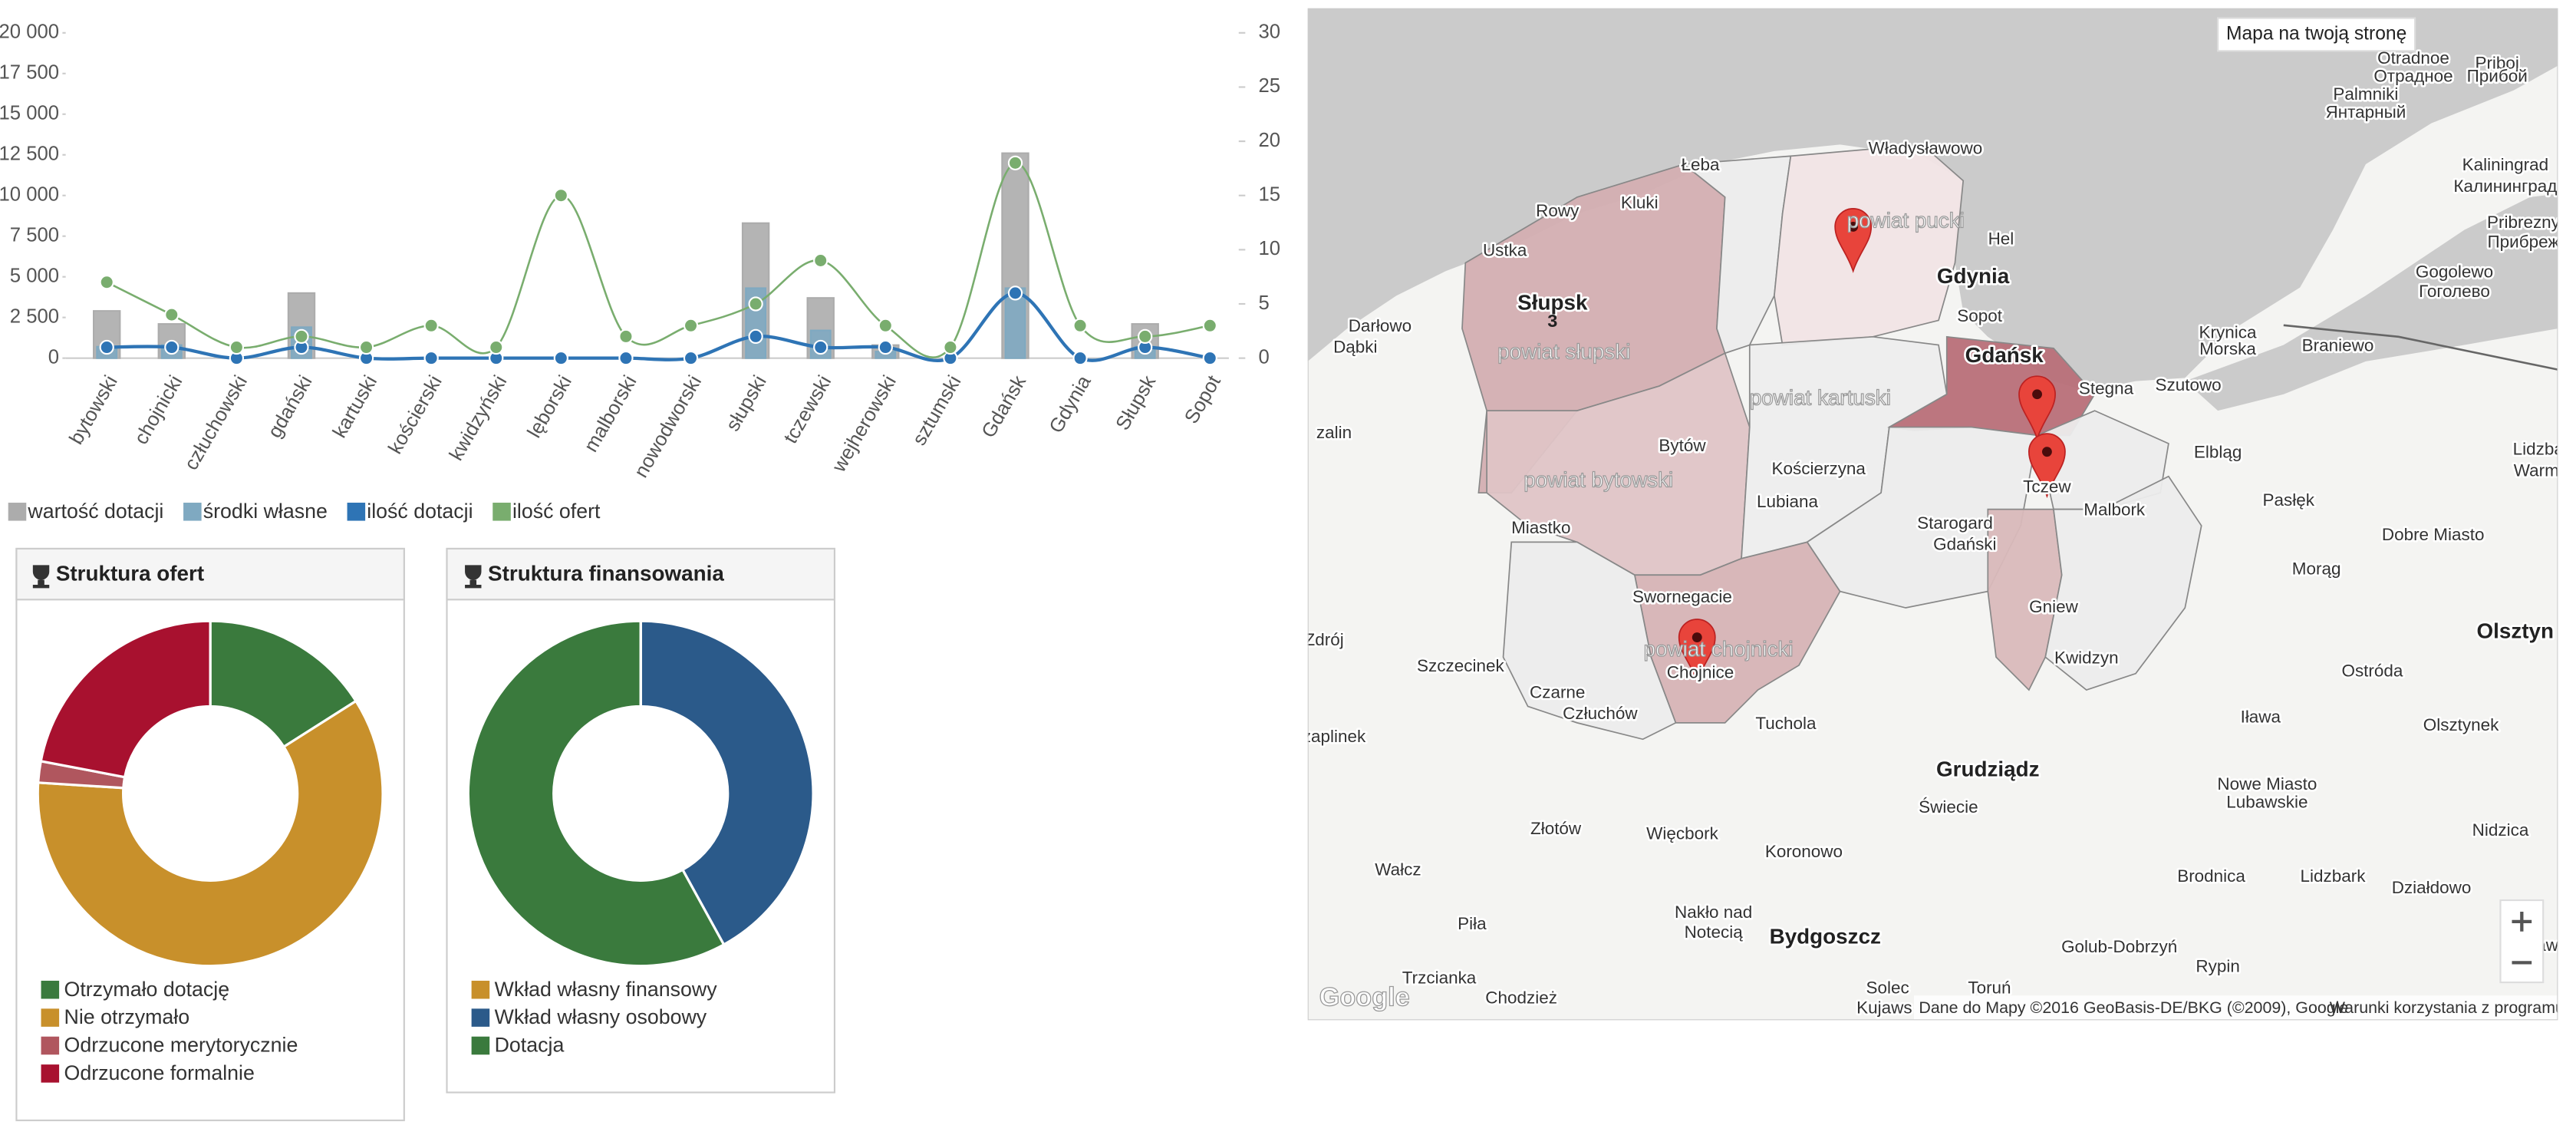  I want to click on zoom-in, so click(2522, 922).